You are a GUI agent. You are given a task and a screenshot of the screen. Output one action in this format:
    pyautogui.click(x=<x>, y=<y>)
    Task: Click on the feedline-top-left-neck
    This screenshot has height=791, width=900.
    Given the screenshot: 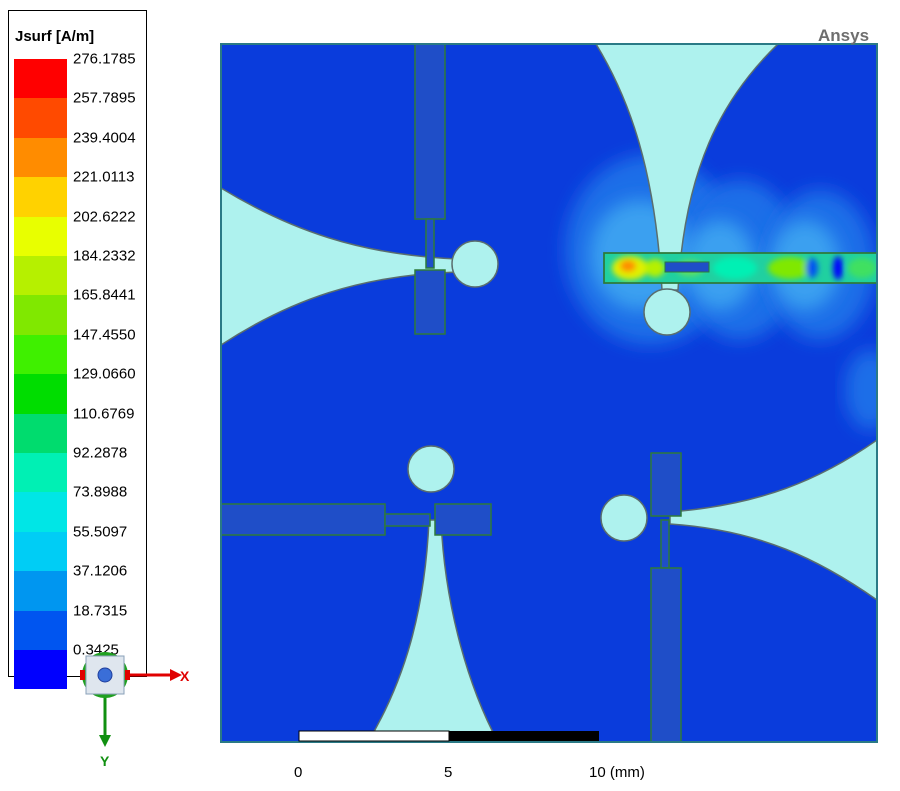 What is the action you would take?
    pyautogui.click(x=430, y=243)
    